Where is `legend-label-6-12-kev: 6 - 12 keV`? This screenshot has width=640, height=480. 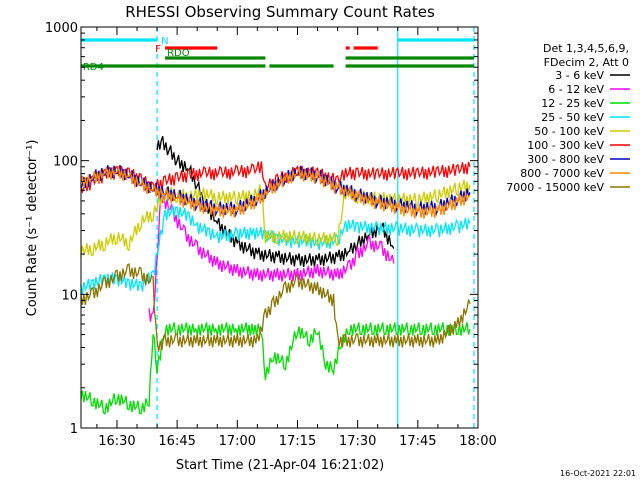
legend-label-6-12-kev: 6 - 12 keV is located at coordinates (576, 89).